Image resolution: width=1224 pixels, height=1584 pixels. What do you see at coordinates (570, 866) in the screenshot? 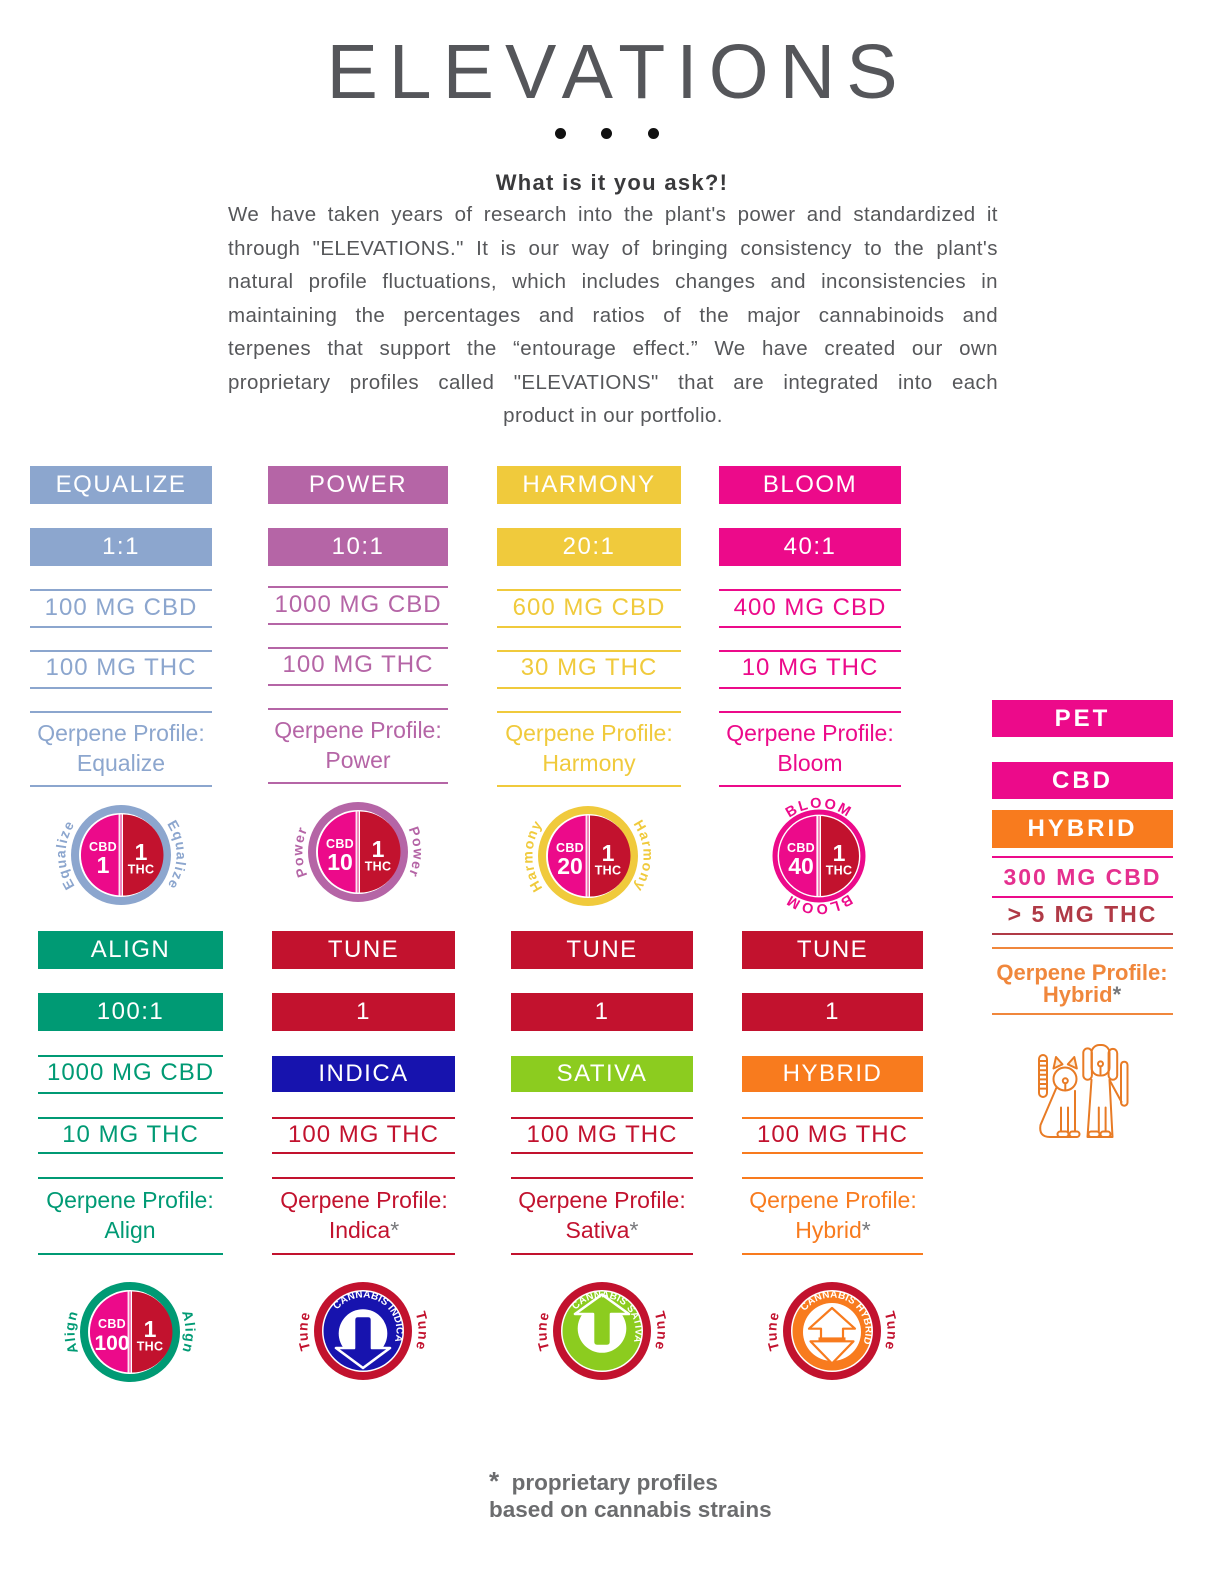
I see `svg-text: 20` at bounding box center [570, 866].